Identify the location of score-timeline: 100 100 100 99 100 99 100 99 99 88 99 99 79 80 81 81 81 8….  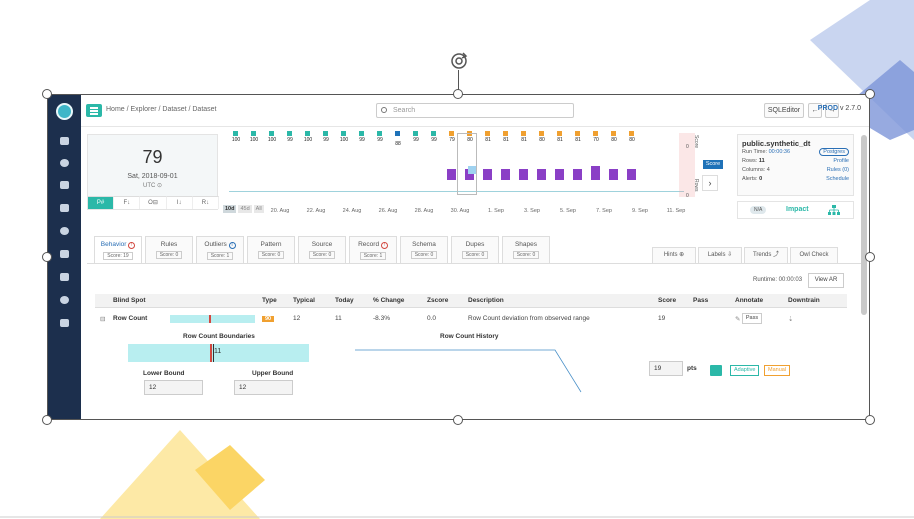
(461, 173).